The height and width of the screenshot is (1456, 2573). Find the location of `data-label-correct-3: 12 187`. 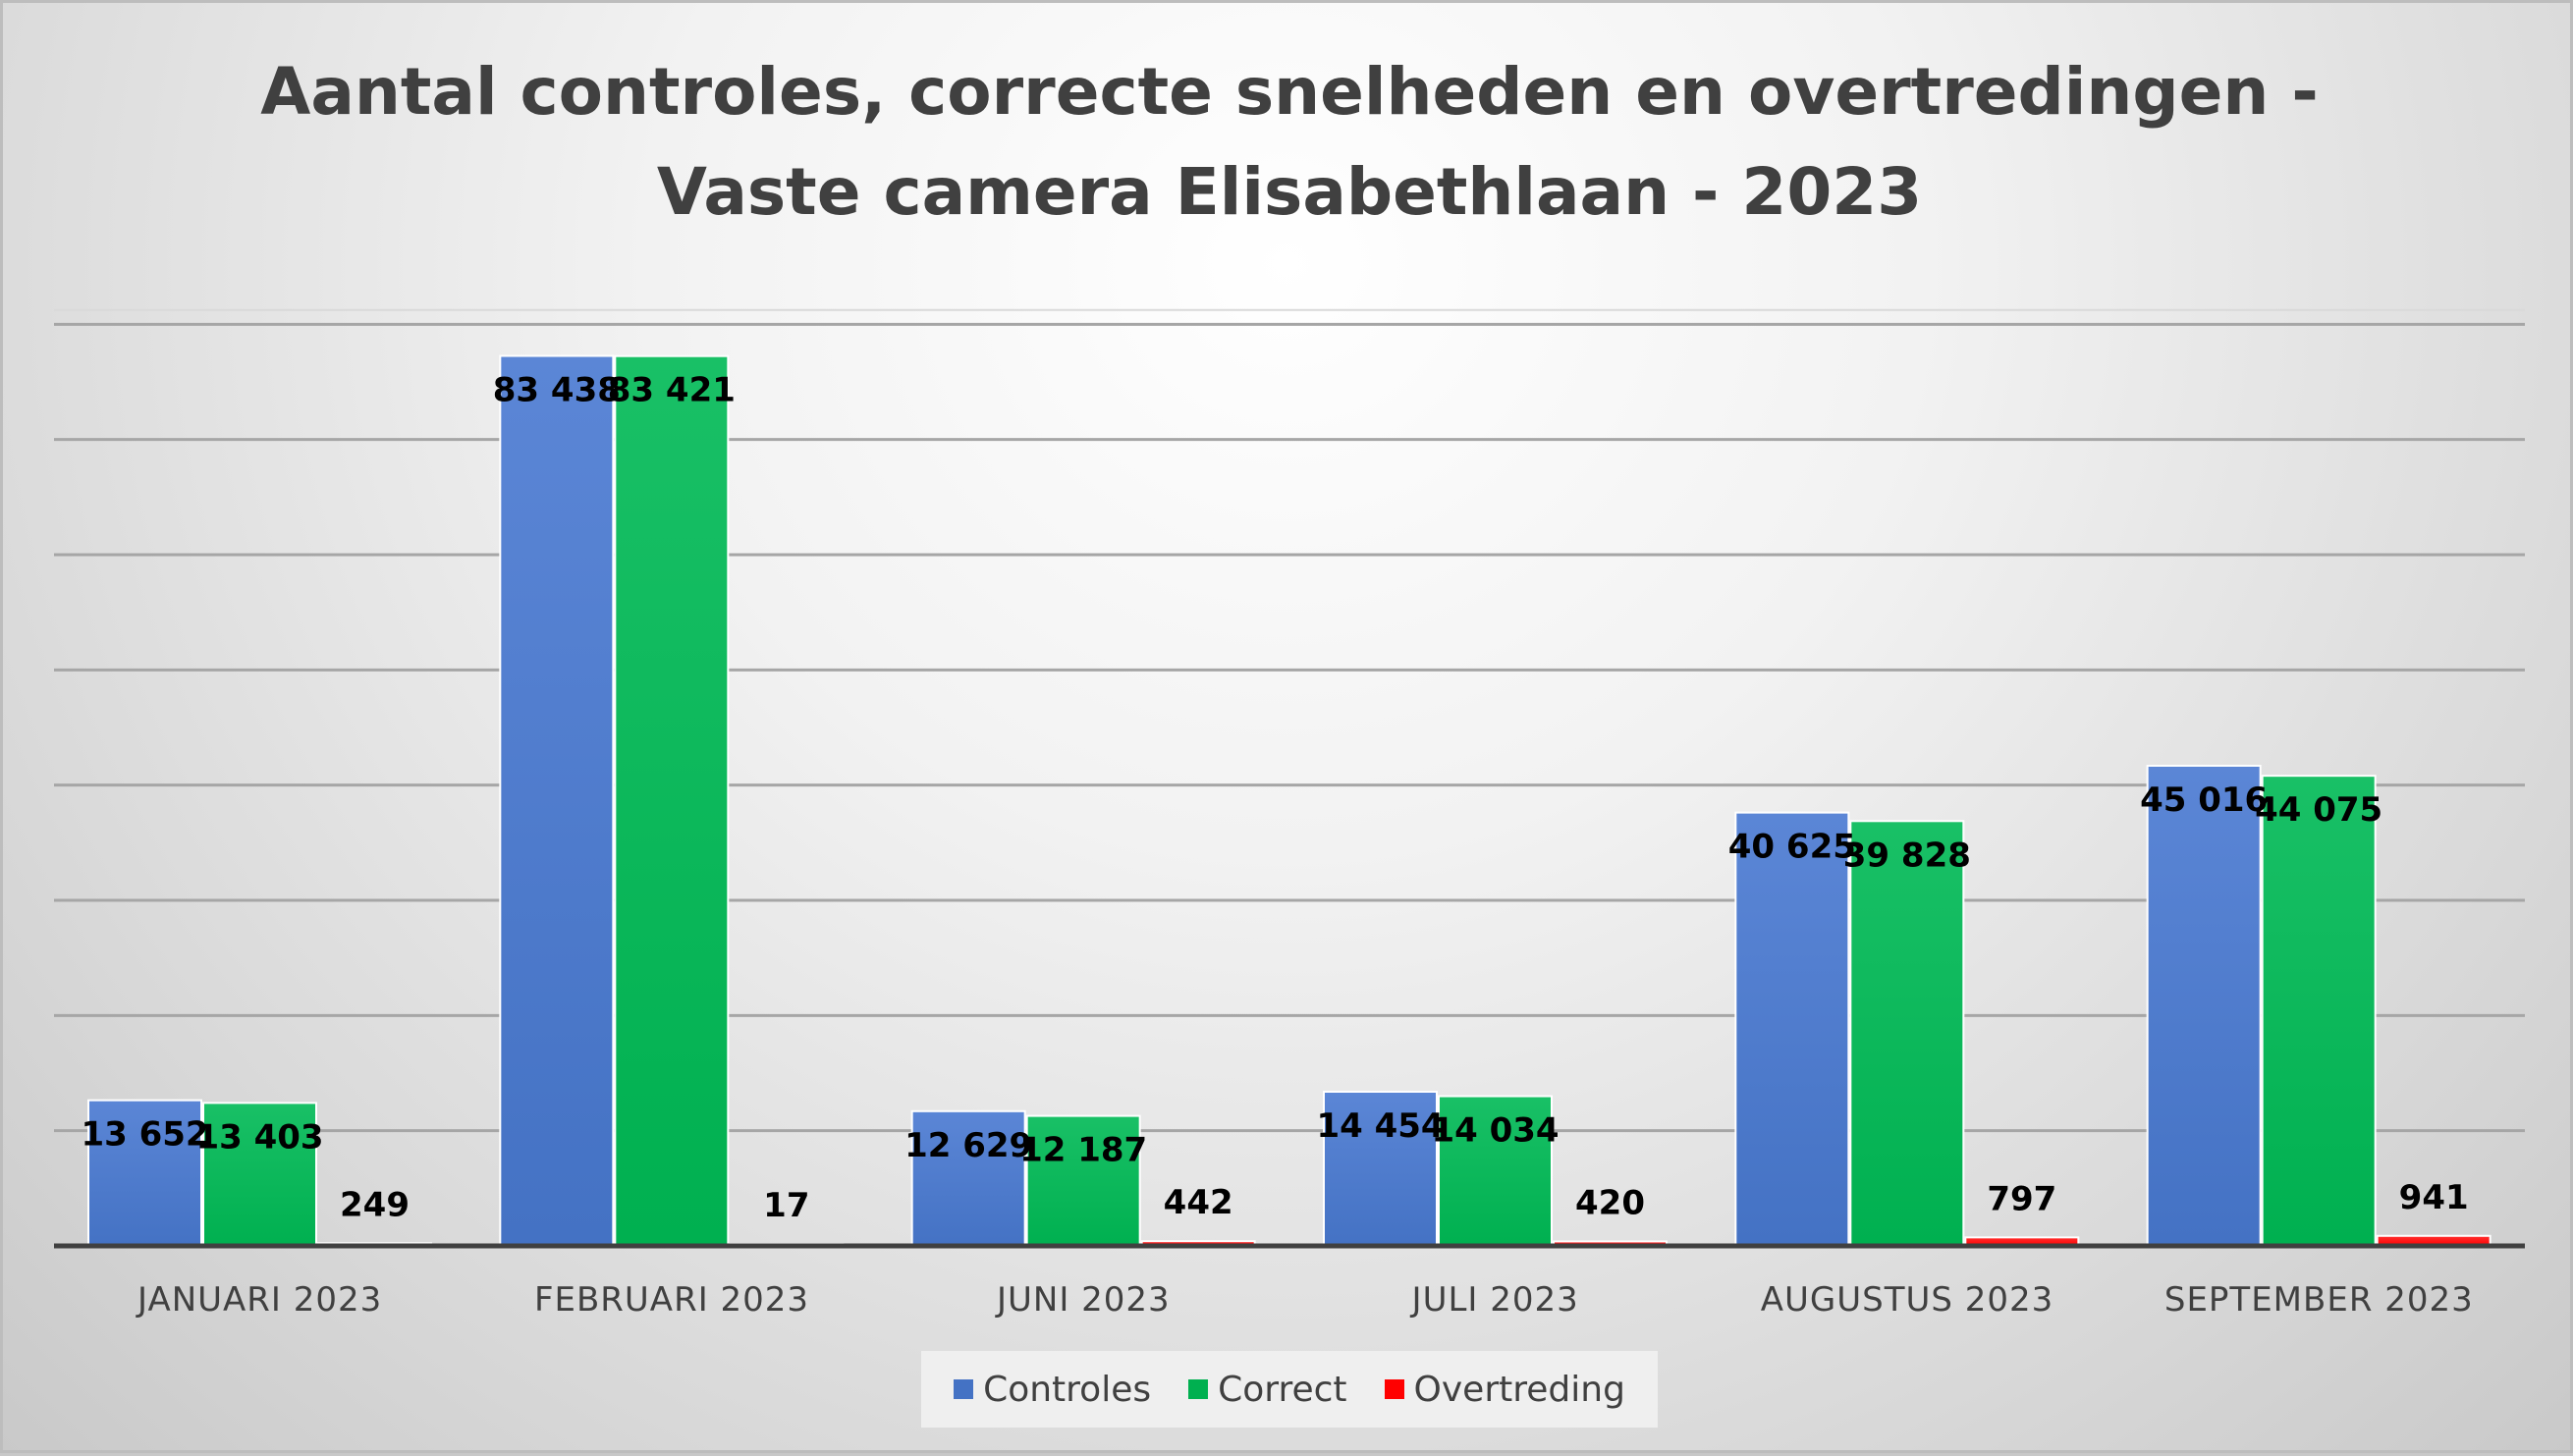

data-label-correct-3: 12 187 is located at coordinates (1083, 1150).